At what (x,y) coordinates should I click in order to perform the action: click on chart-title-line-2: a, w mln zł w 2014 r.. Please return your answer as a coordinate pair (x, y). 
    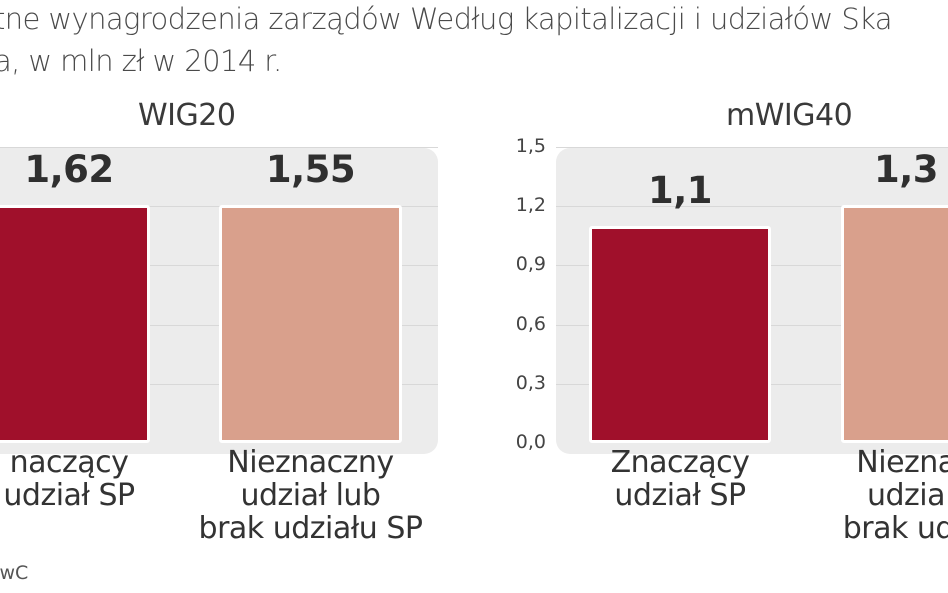
    Looking at the image, I should click on (141, 61).